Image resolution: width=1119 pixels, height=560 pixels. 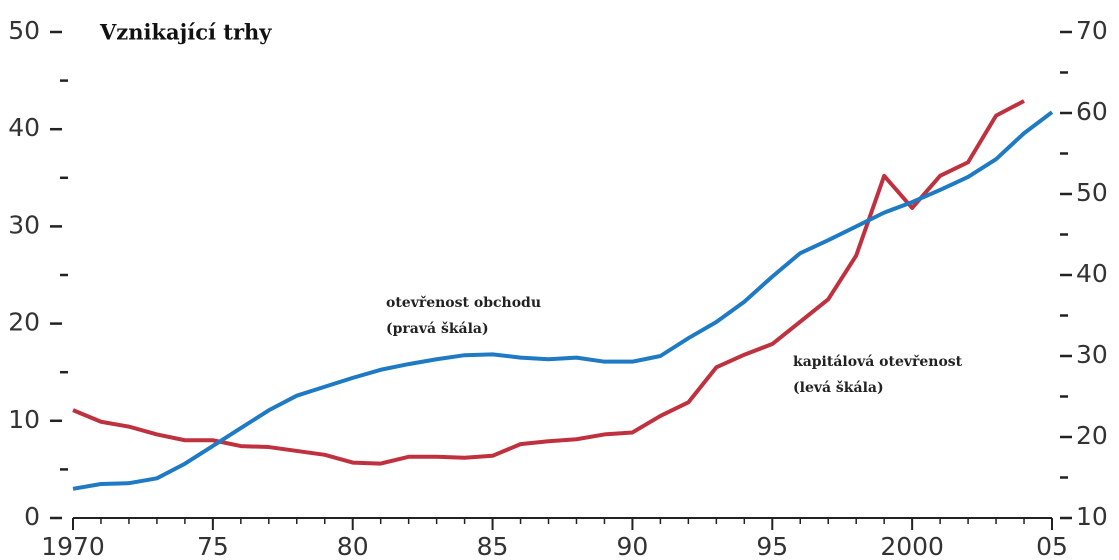 I want to click on series-label: otevřenost obchodu, so click(x=463, y=303).